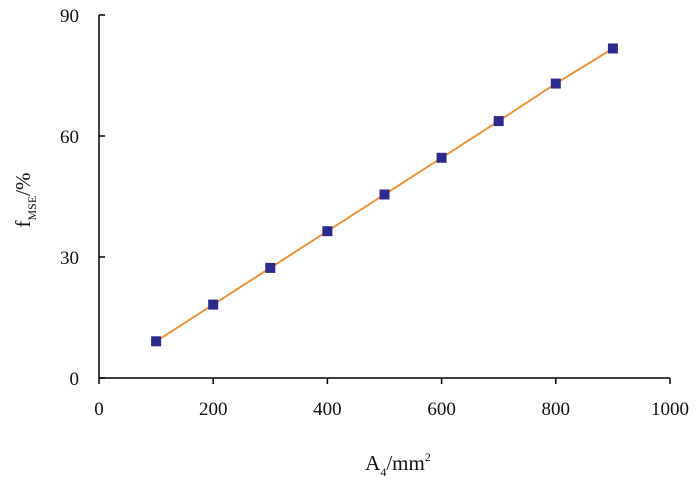 This screenshot has height=484, width=700. Describe the element at coordinates (69, 137) in the screenshot. I see `y-tick-label: 60` at that location.